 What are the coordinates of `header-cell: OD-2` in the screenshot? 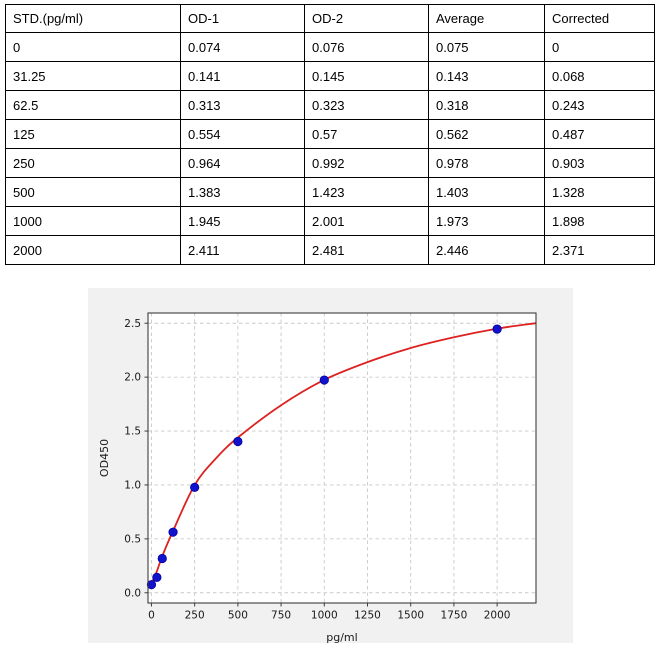 It's located at (366, 18).